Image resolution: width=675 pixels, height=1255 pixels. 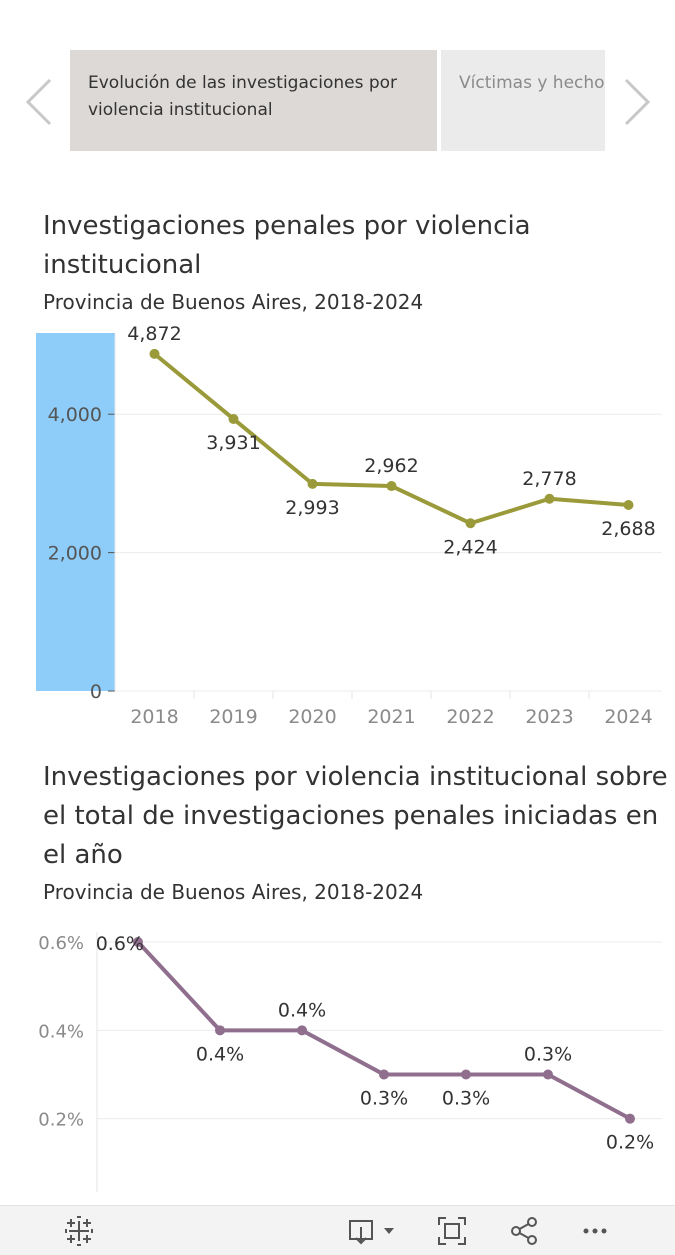 I want to click on chart1-subtitle: Provincia de Buenos Aires, 2018-2024, so click(x=233, y=302).